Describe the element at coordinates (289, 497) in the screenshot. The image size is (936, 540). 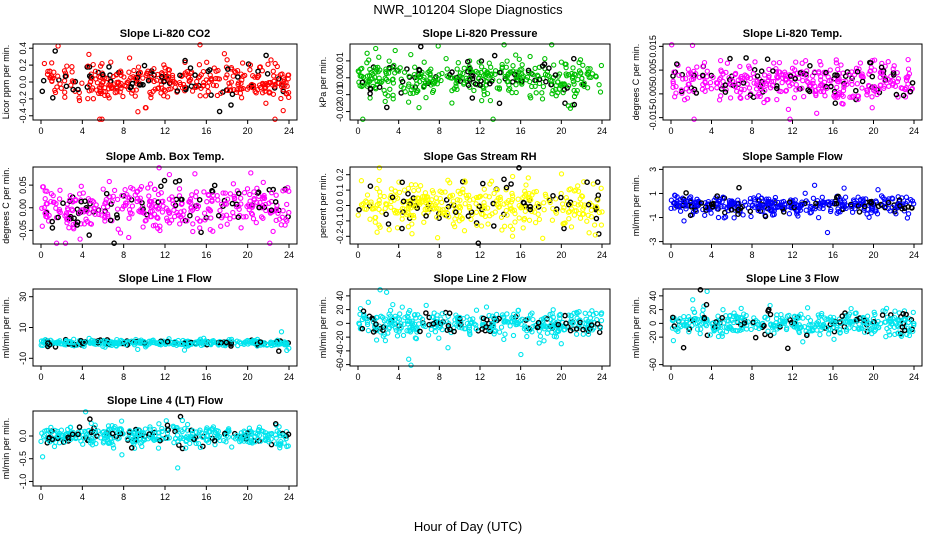
I see `x-tick-label: 24` at that location.